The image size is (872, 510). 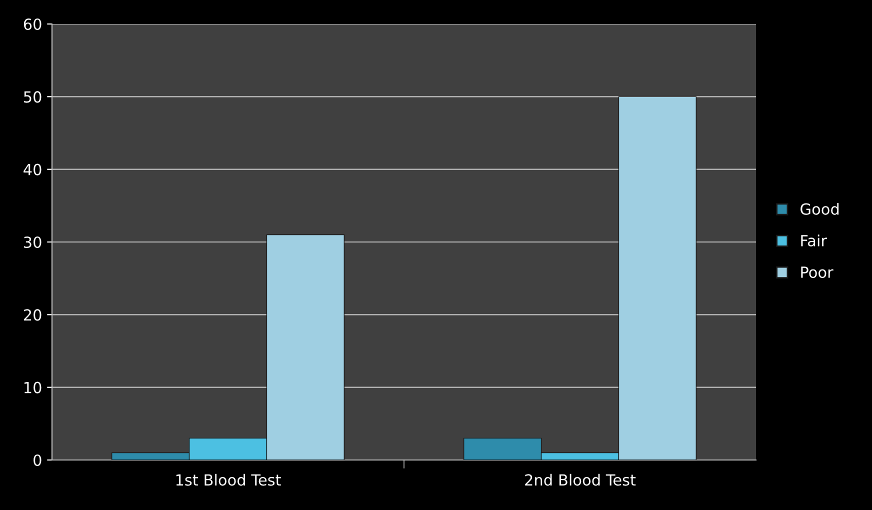 What do you see at coordinates (33, 242) in the screenshot?
I see `y-tick-label: 30` at bounding box center [33, 242].